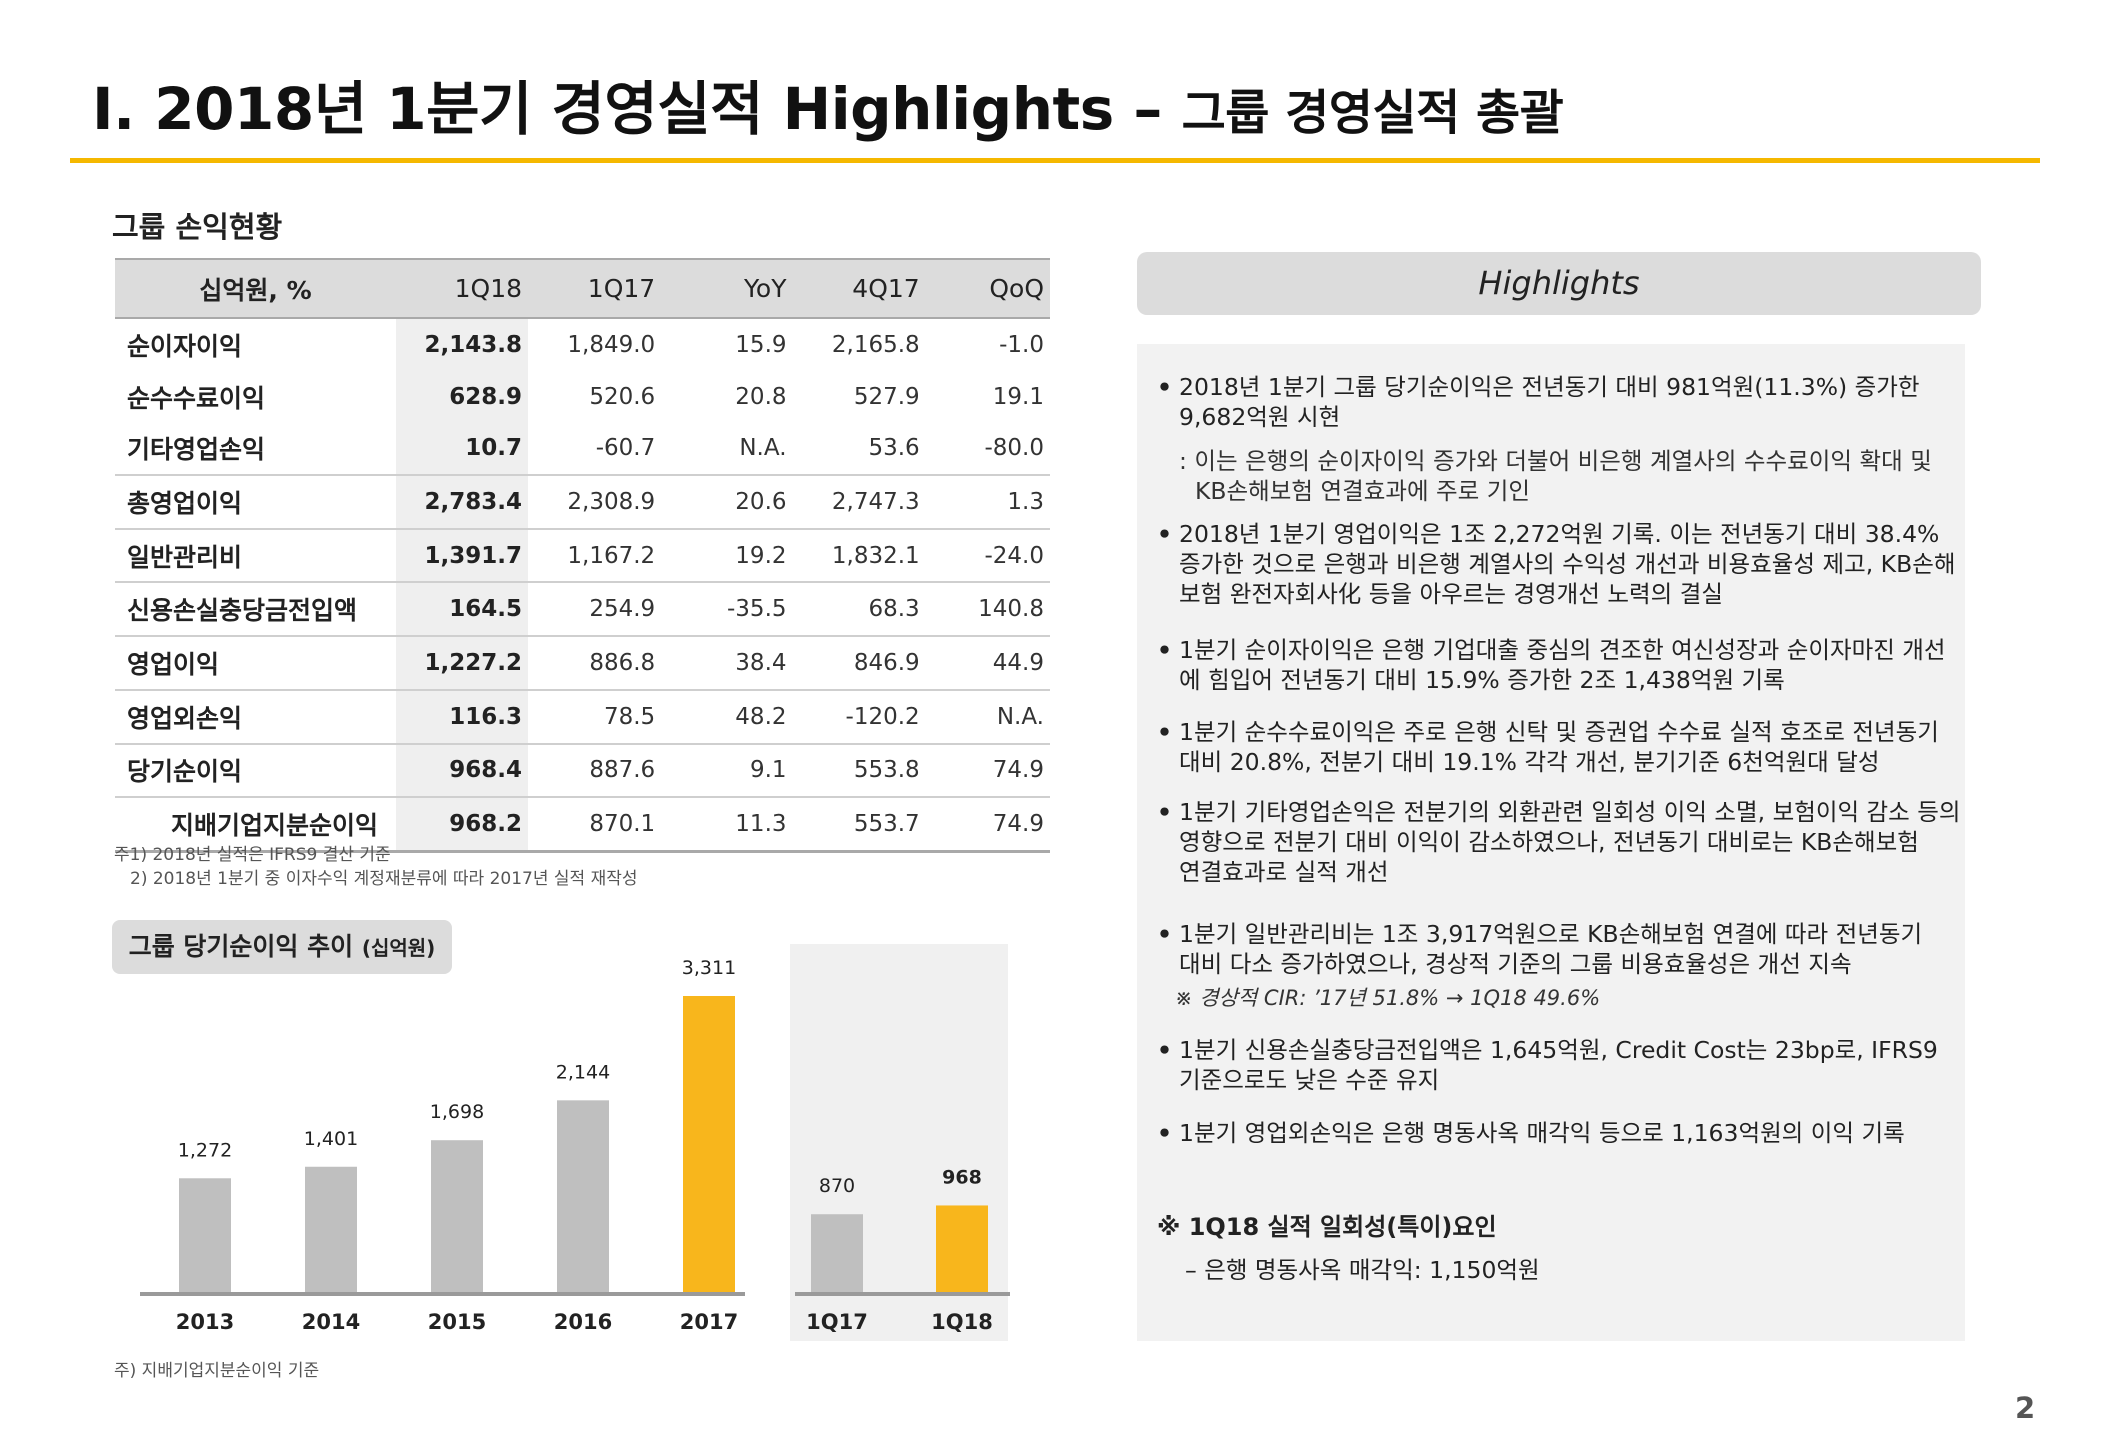  What do you see at coordinates (987, 663) in the screenshot?
I see `row-value: 44.9` at bounding box center [987, 663].